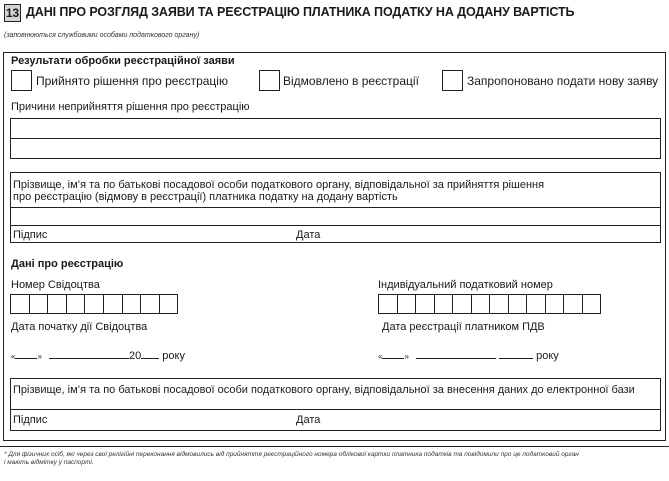 This screenshot has width=669, height=481. Describe the element at coordinates (67, 264) in the screenshot. I see `registration-heading: Дані про реєстрацію` at that location.